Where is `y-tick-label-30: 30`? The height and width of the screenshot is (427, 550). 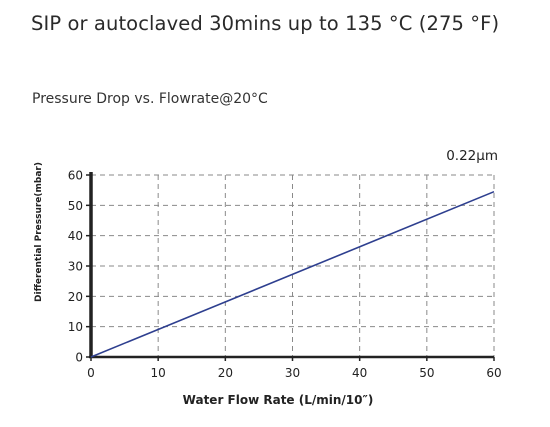 y-tick-label-30: 30 is located at coordinates (75, 267).